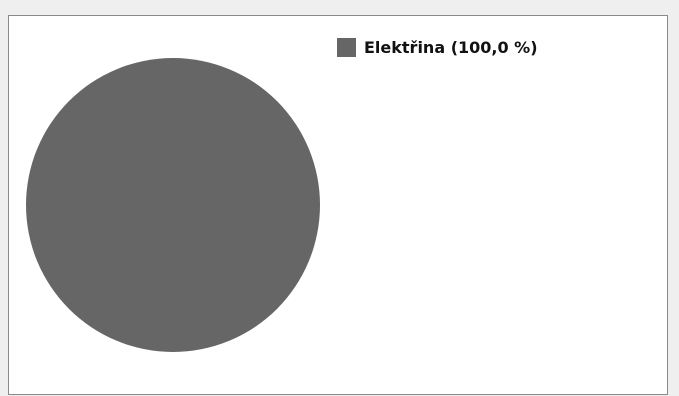  I want to click on chart-legend: Elektřina (100,0 %), so click(437, 47).